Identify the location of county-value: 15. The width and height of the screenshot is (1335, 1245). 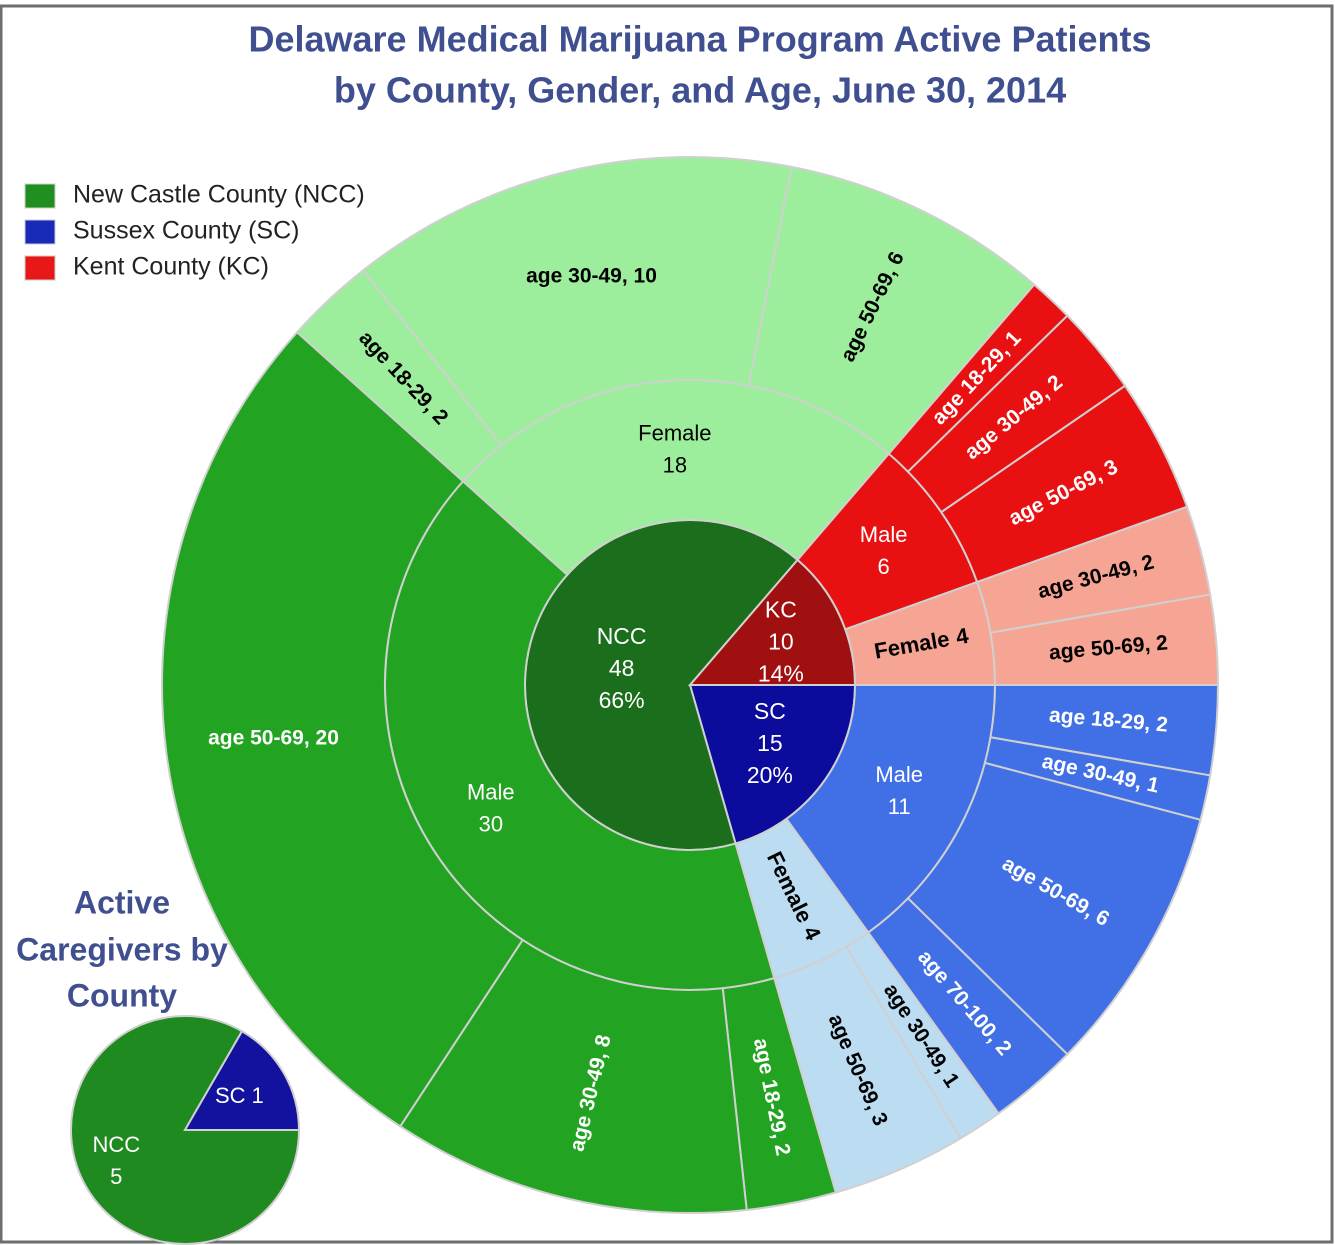
(770, 743).